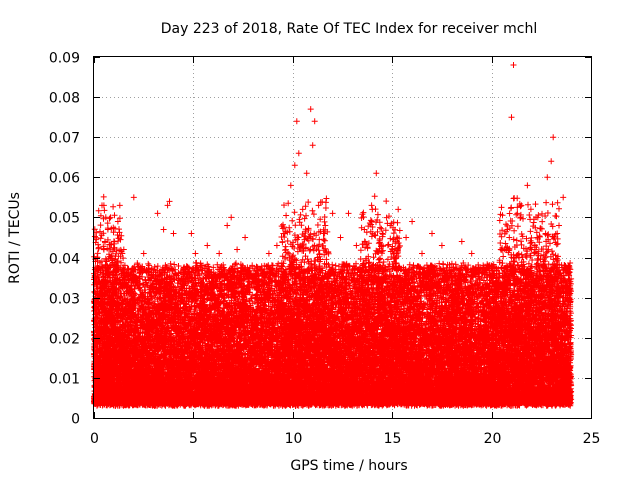 Image resolution: width=640 pixels, height=480 pixels. What do you see at coordinates (75, 420) in the screenshot?
I see `y-tick-label: 0` at bounding box center [75, 420].